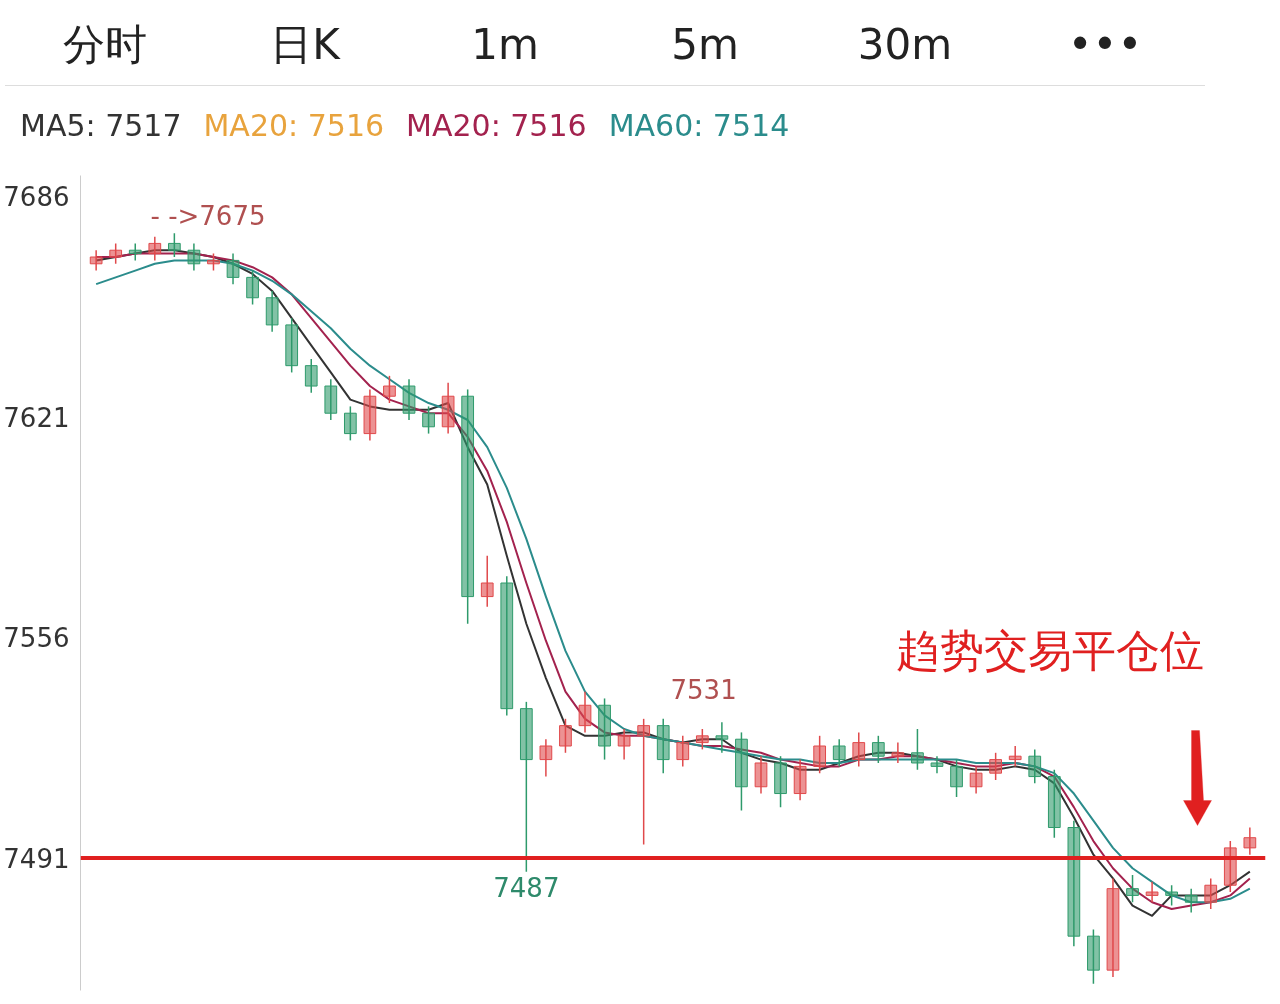 Image resolution: width=1280 pixels, height=1004 pixels. I want to click on y-tick-label: 7621, so click(36, 417).